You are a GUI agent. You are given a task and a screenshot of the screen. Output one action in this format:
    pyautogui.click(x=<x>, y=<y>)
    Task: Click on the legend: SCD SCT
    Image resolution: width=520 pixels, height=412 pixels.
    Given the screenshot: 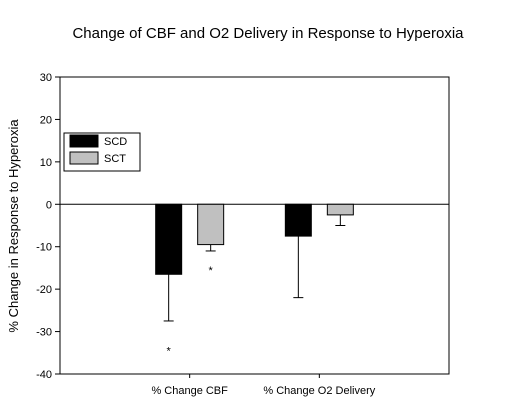 What is the action you would take?
    pyautogui.click(x=102, y=152)
    